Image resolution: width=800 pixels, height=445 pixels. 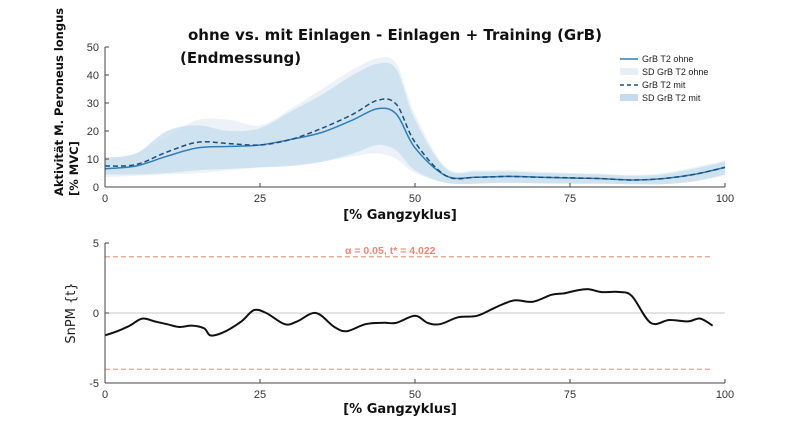 I want to click on bottom-y-tick-label: 5, so click(x=96, y=244).